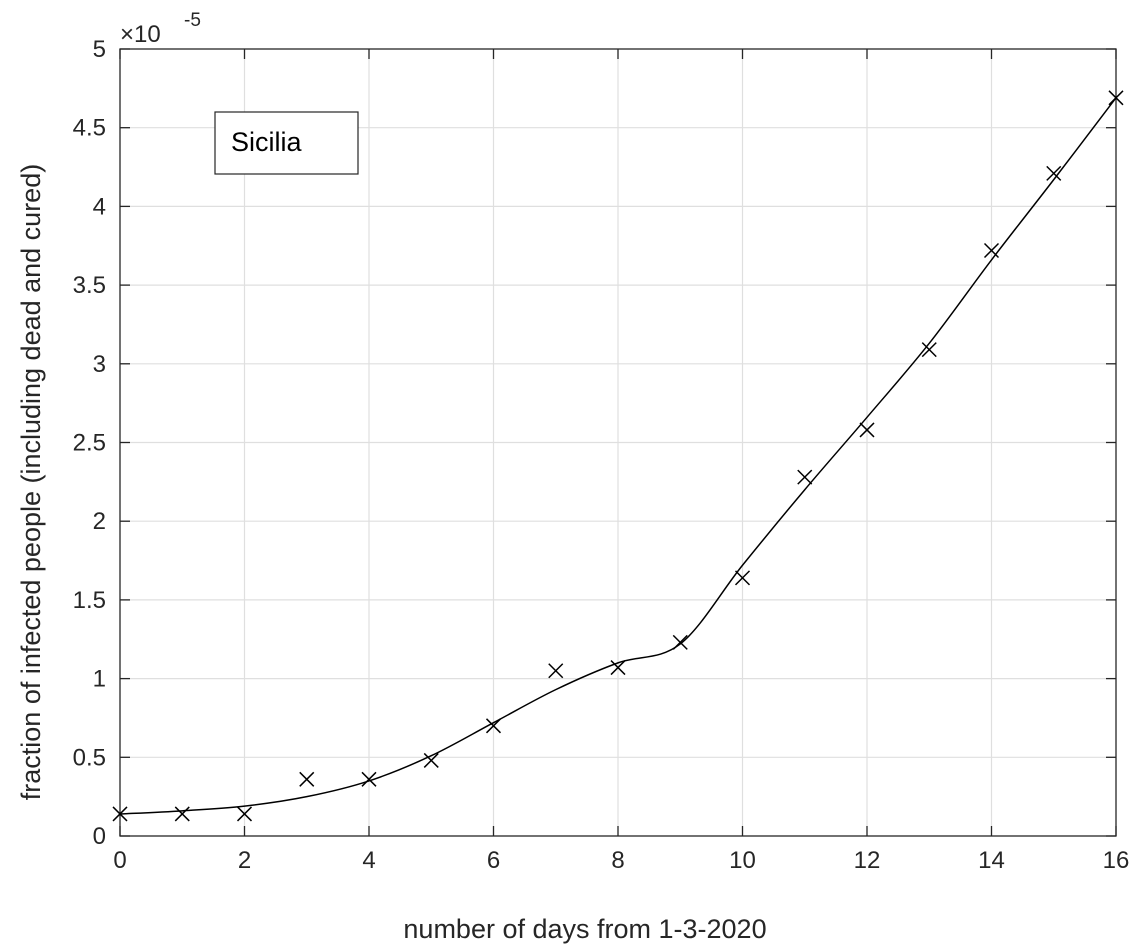 The width and height of the screenshot is (1144, 944). What do you see at coordinates (89, 128) in the screenshot?
I see `y-tick-label: 4.5` at bounding box center [89, 128].